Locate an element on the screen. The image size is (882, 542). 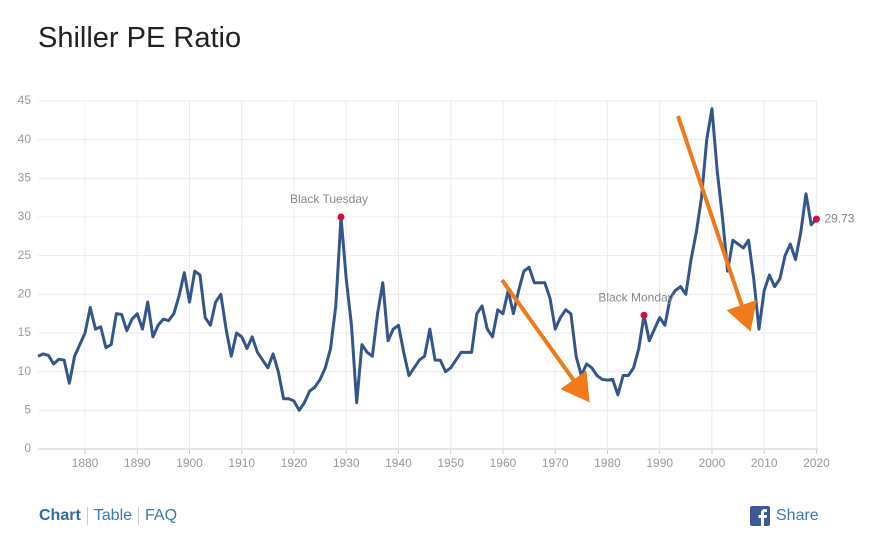
x-tick-label: 1970 is located at coordinates (555, 463).